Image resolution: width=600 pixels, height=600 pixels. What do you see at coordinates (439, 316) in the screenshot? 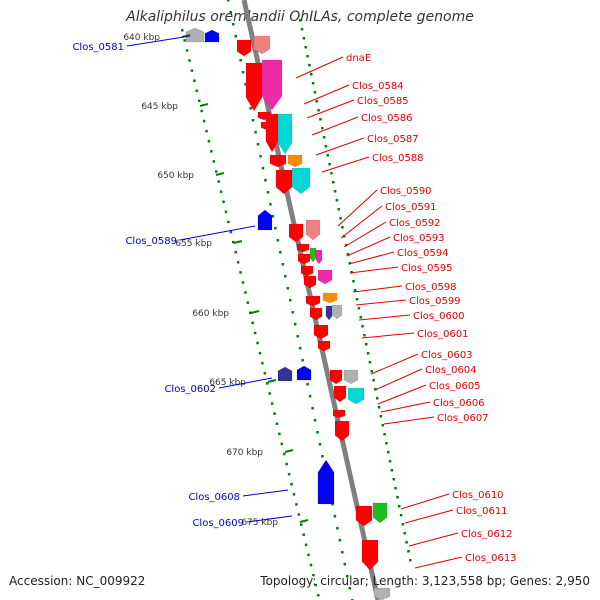
I see `forward-gene-label: Clos_0600` at bounding box center [439, 316].